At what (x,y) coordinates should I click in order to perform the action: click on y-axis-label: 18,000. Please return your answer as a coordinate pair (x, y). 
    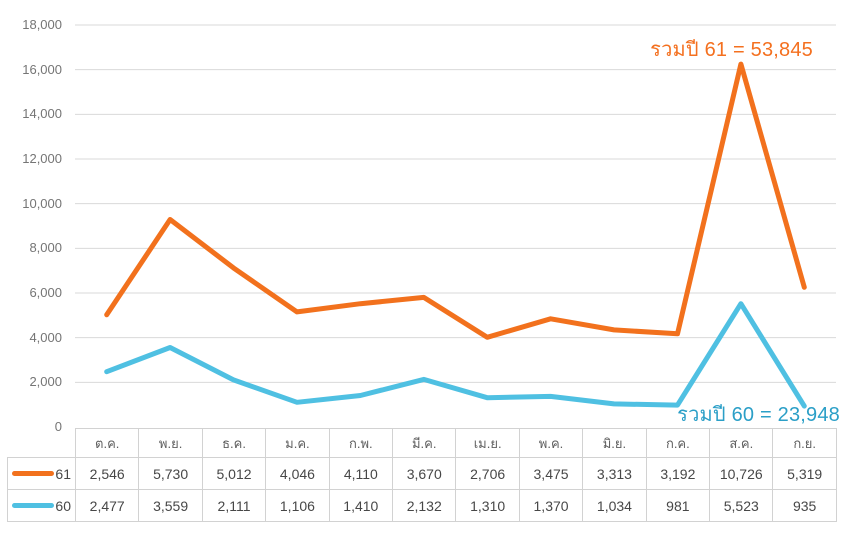
    Looking at the image, I should click on (42, 24).